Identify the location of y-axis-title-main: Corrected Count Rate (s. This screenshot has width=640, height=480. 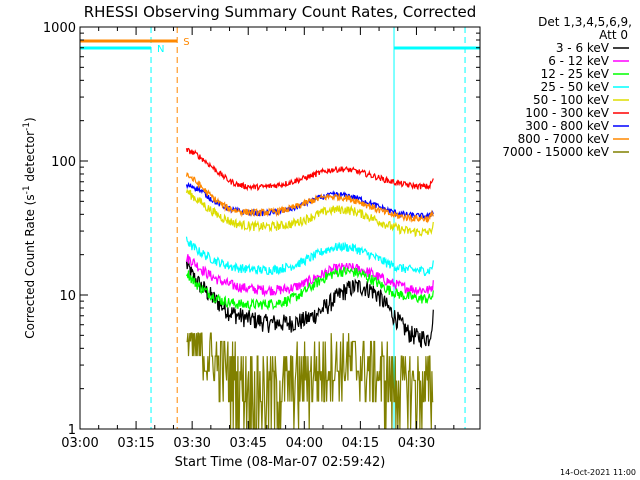
(30, 266).